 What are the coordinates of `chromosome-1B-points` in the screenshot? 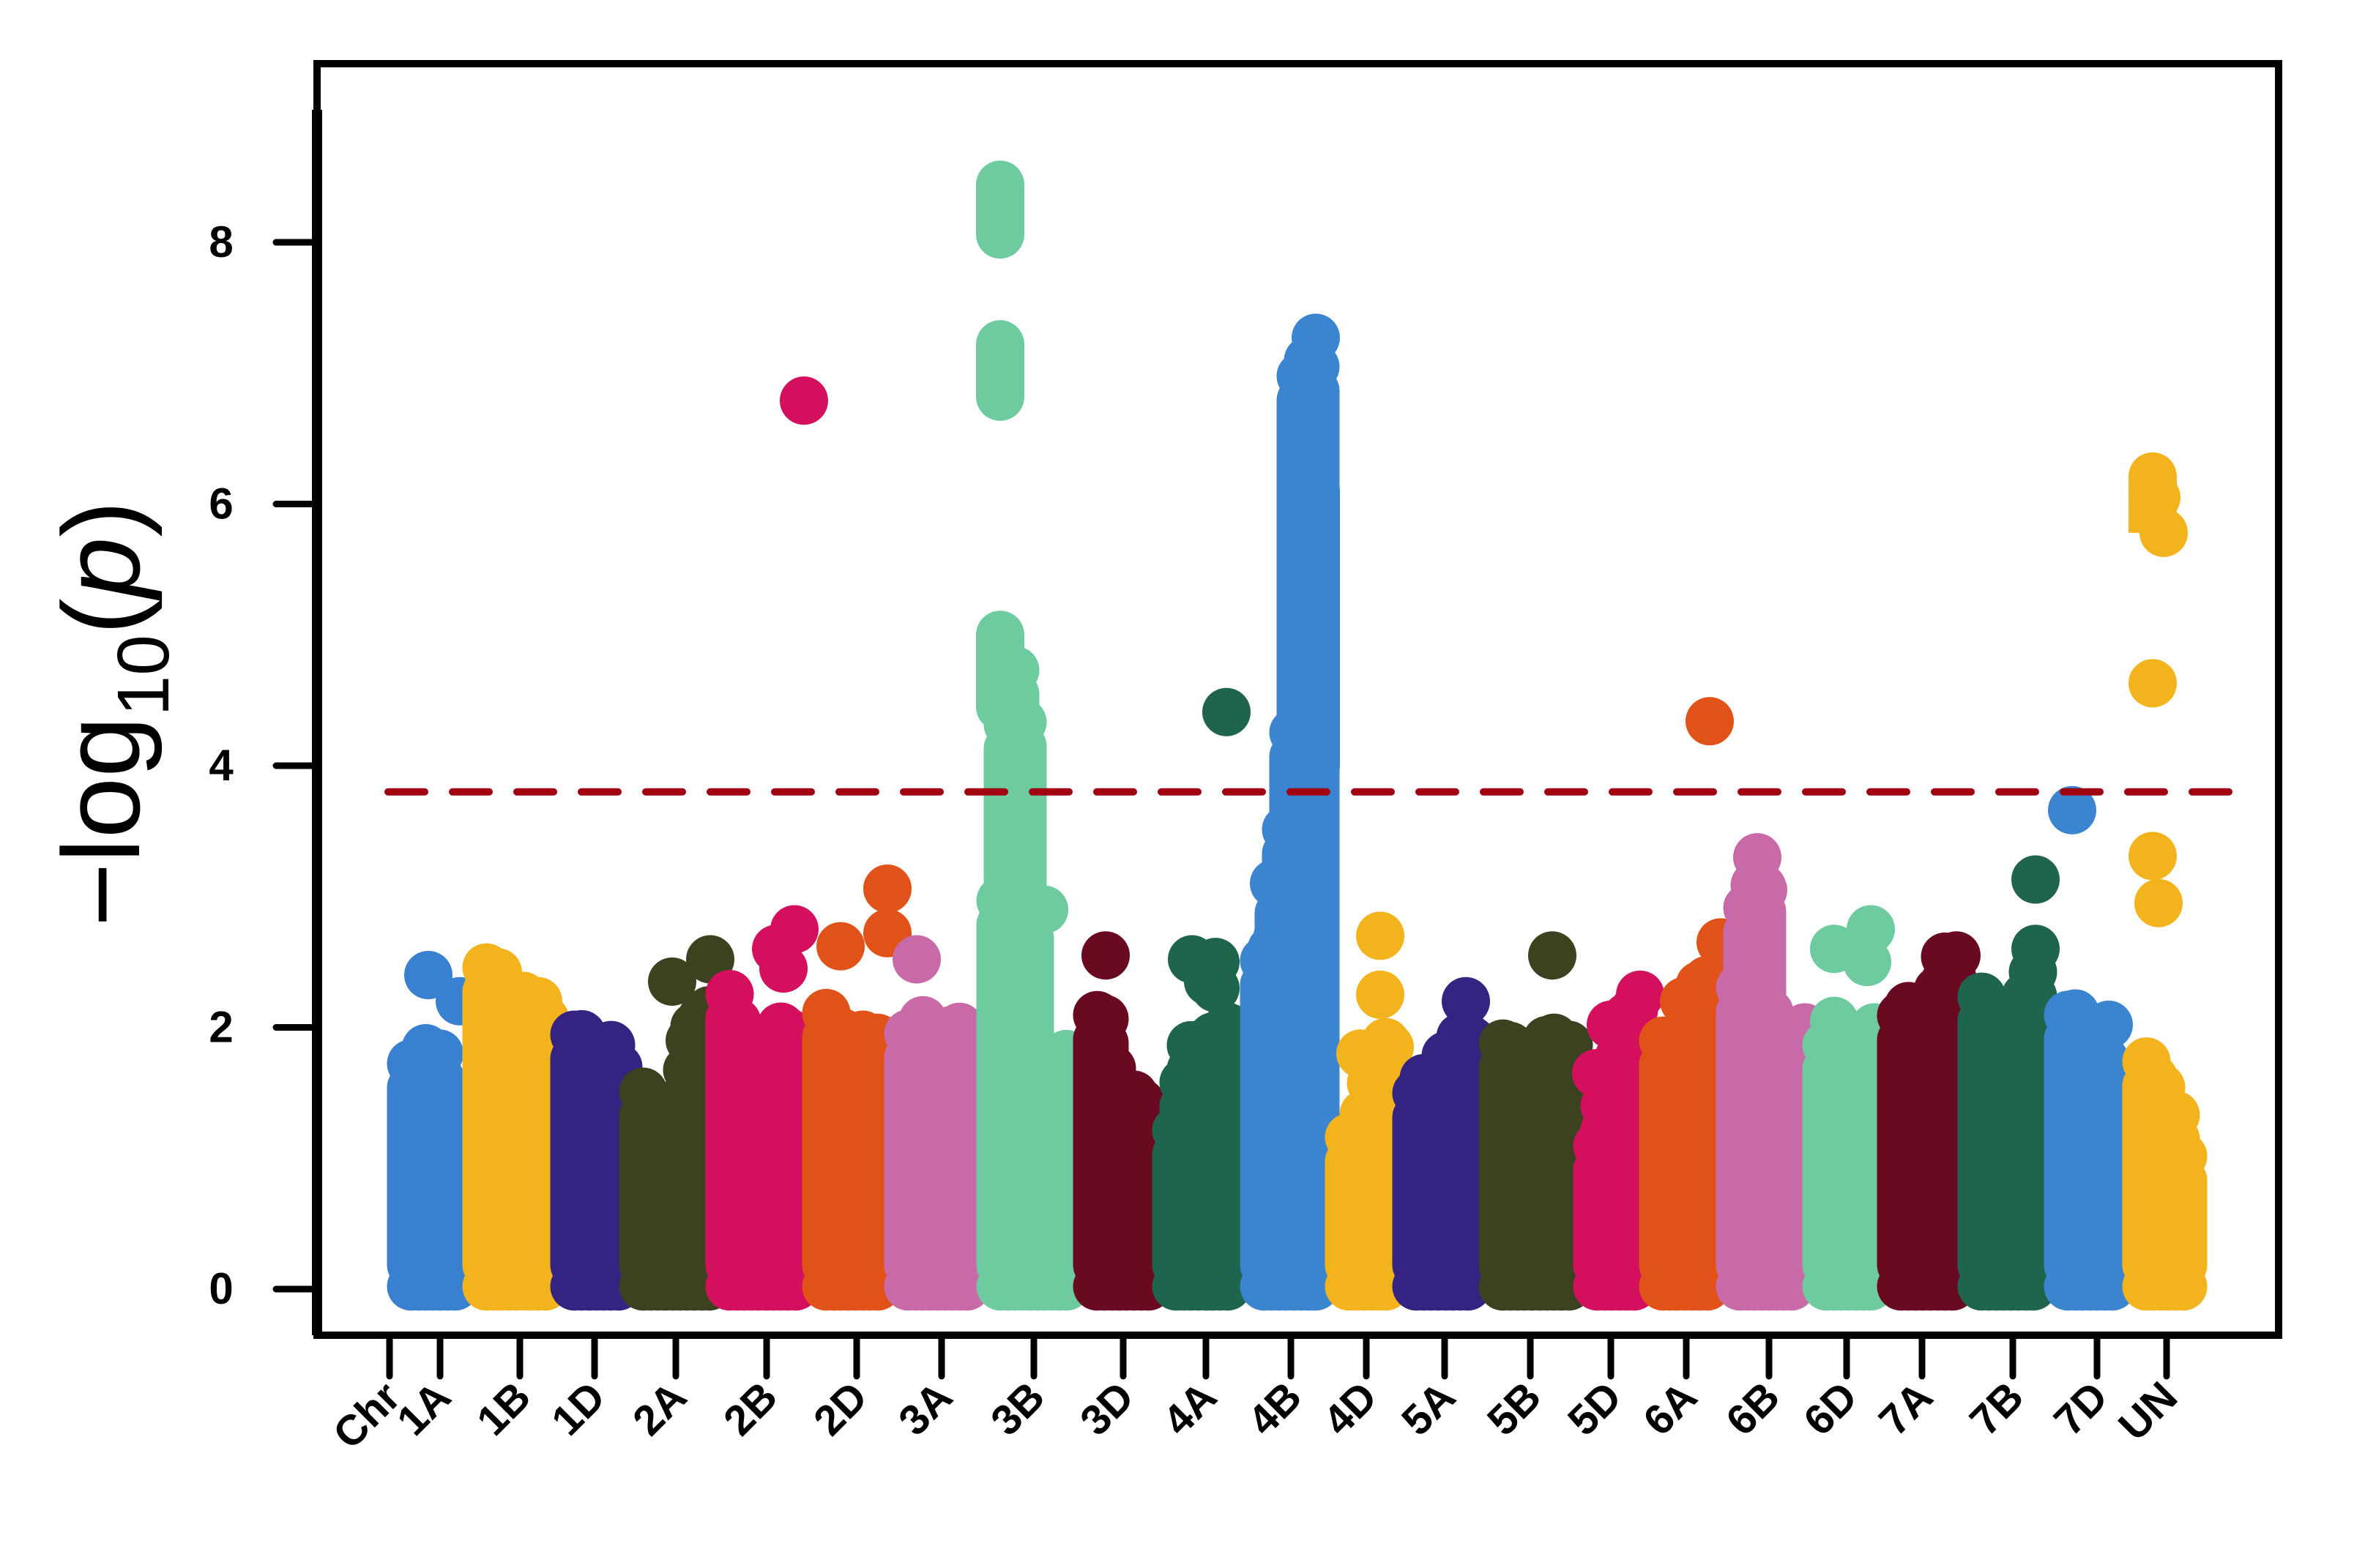 It's located at (516, 1127).